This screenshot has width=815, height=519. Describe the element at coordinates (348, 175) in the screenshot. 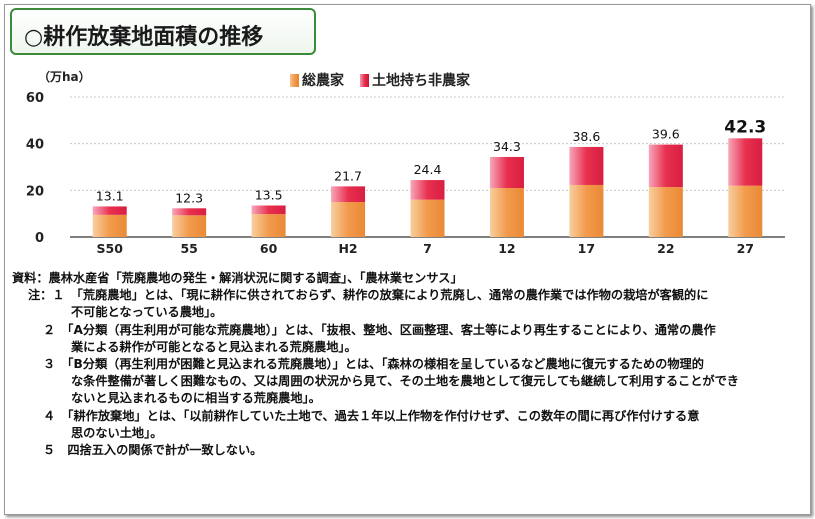

I see `data-label-total-H2: 21.7` at that location.